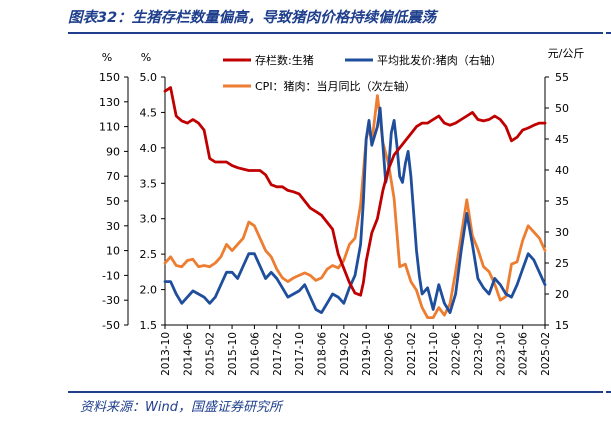 This screenshot has width=611, height=424. I want to click on left-outer-tick-label: -30, so click(111, 300).